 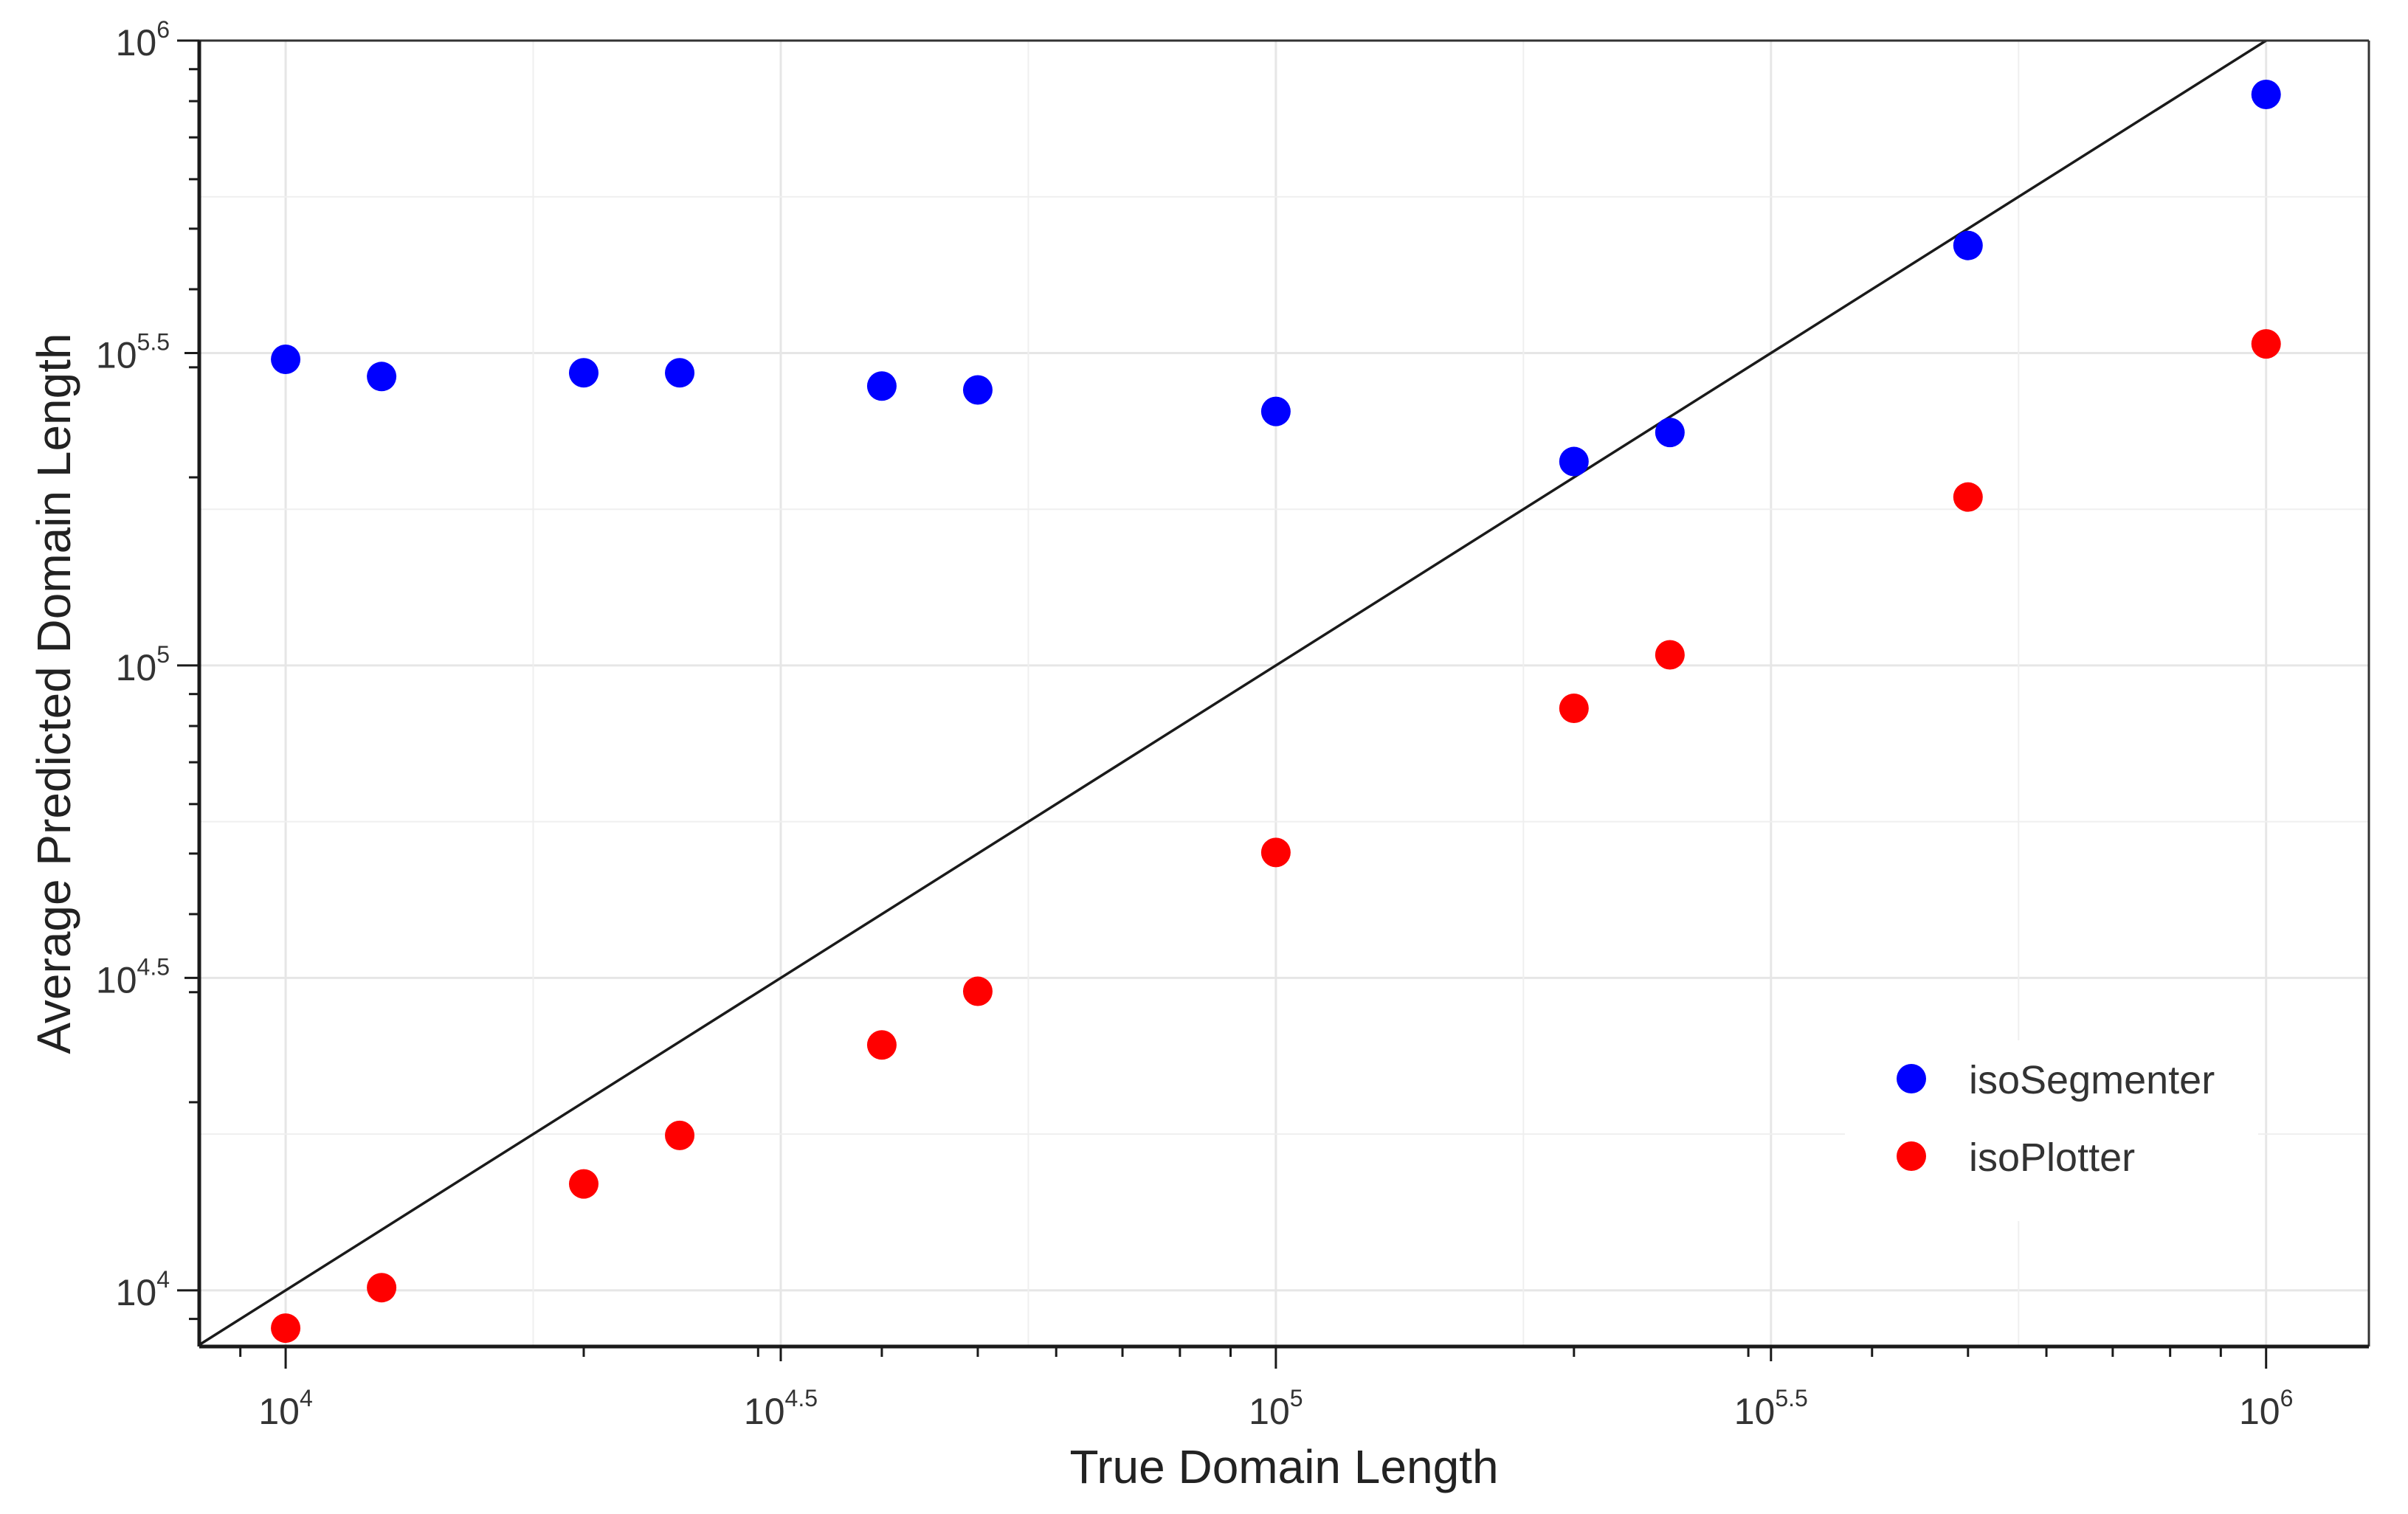 I want to click on x-tick-label: 10⁴, so click(x=285, y=1408).